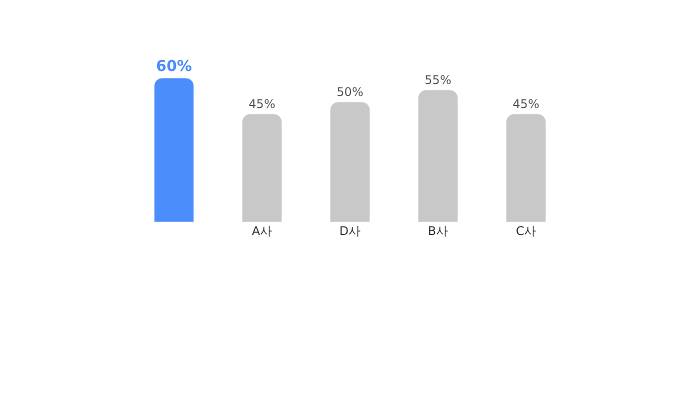 This screenshot has width=693, height=399. I want to click on x-tick-label: B사, so click(438, 231).